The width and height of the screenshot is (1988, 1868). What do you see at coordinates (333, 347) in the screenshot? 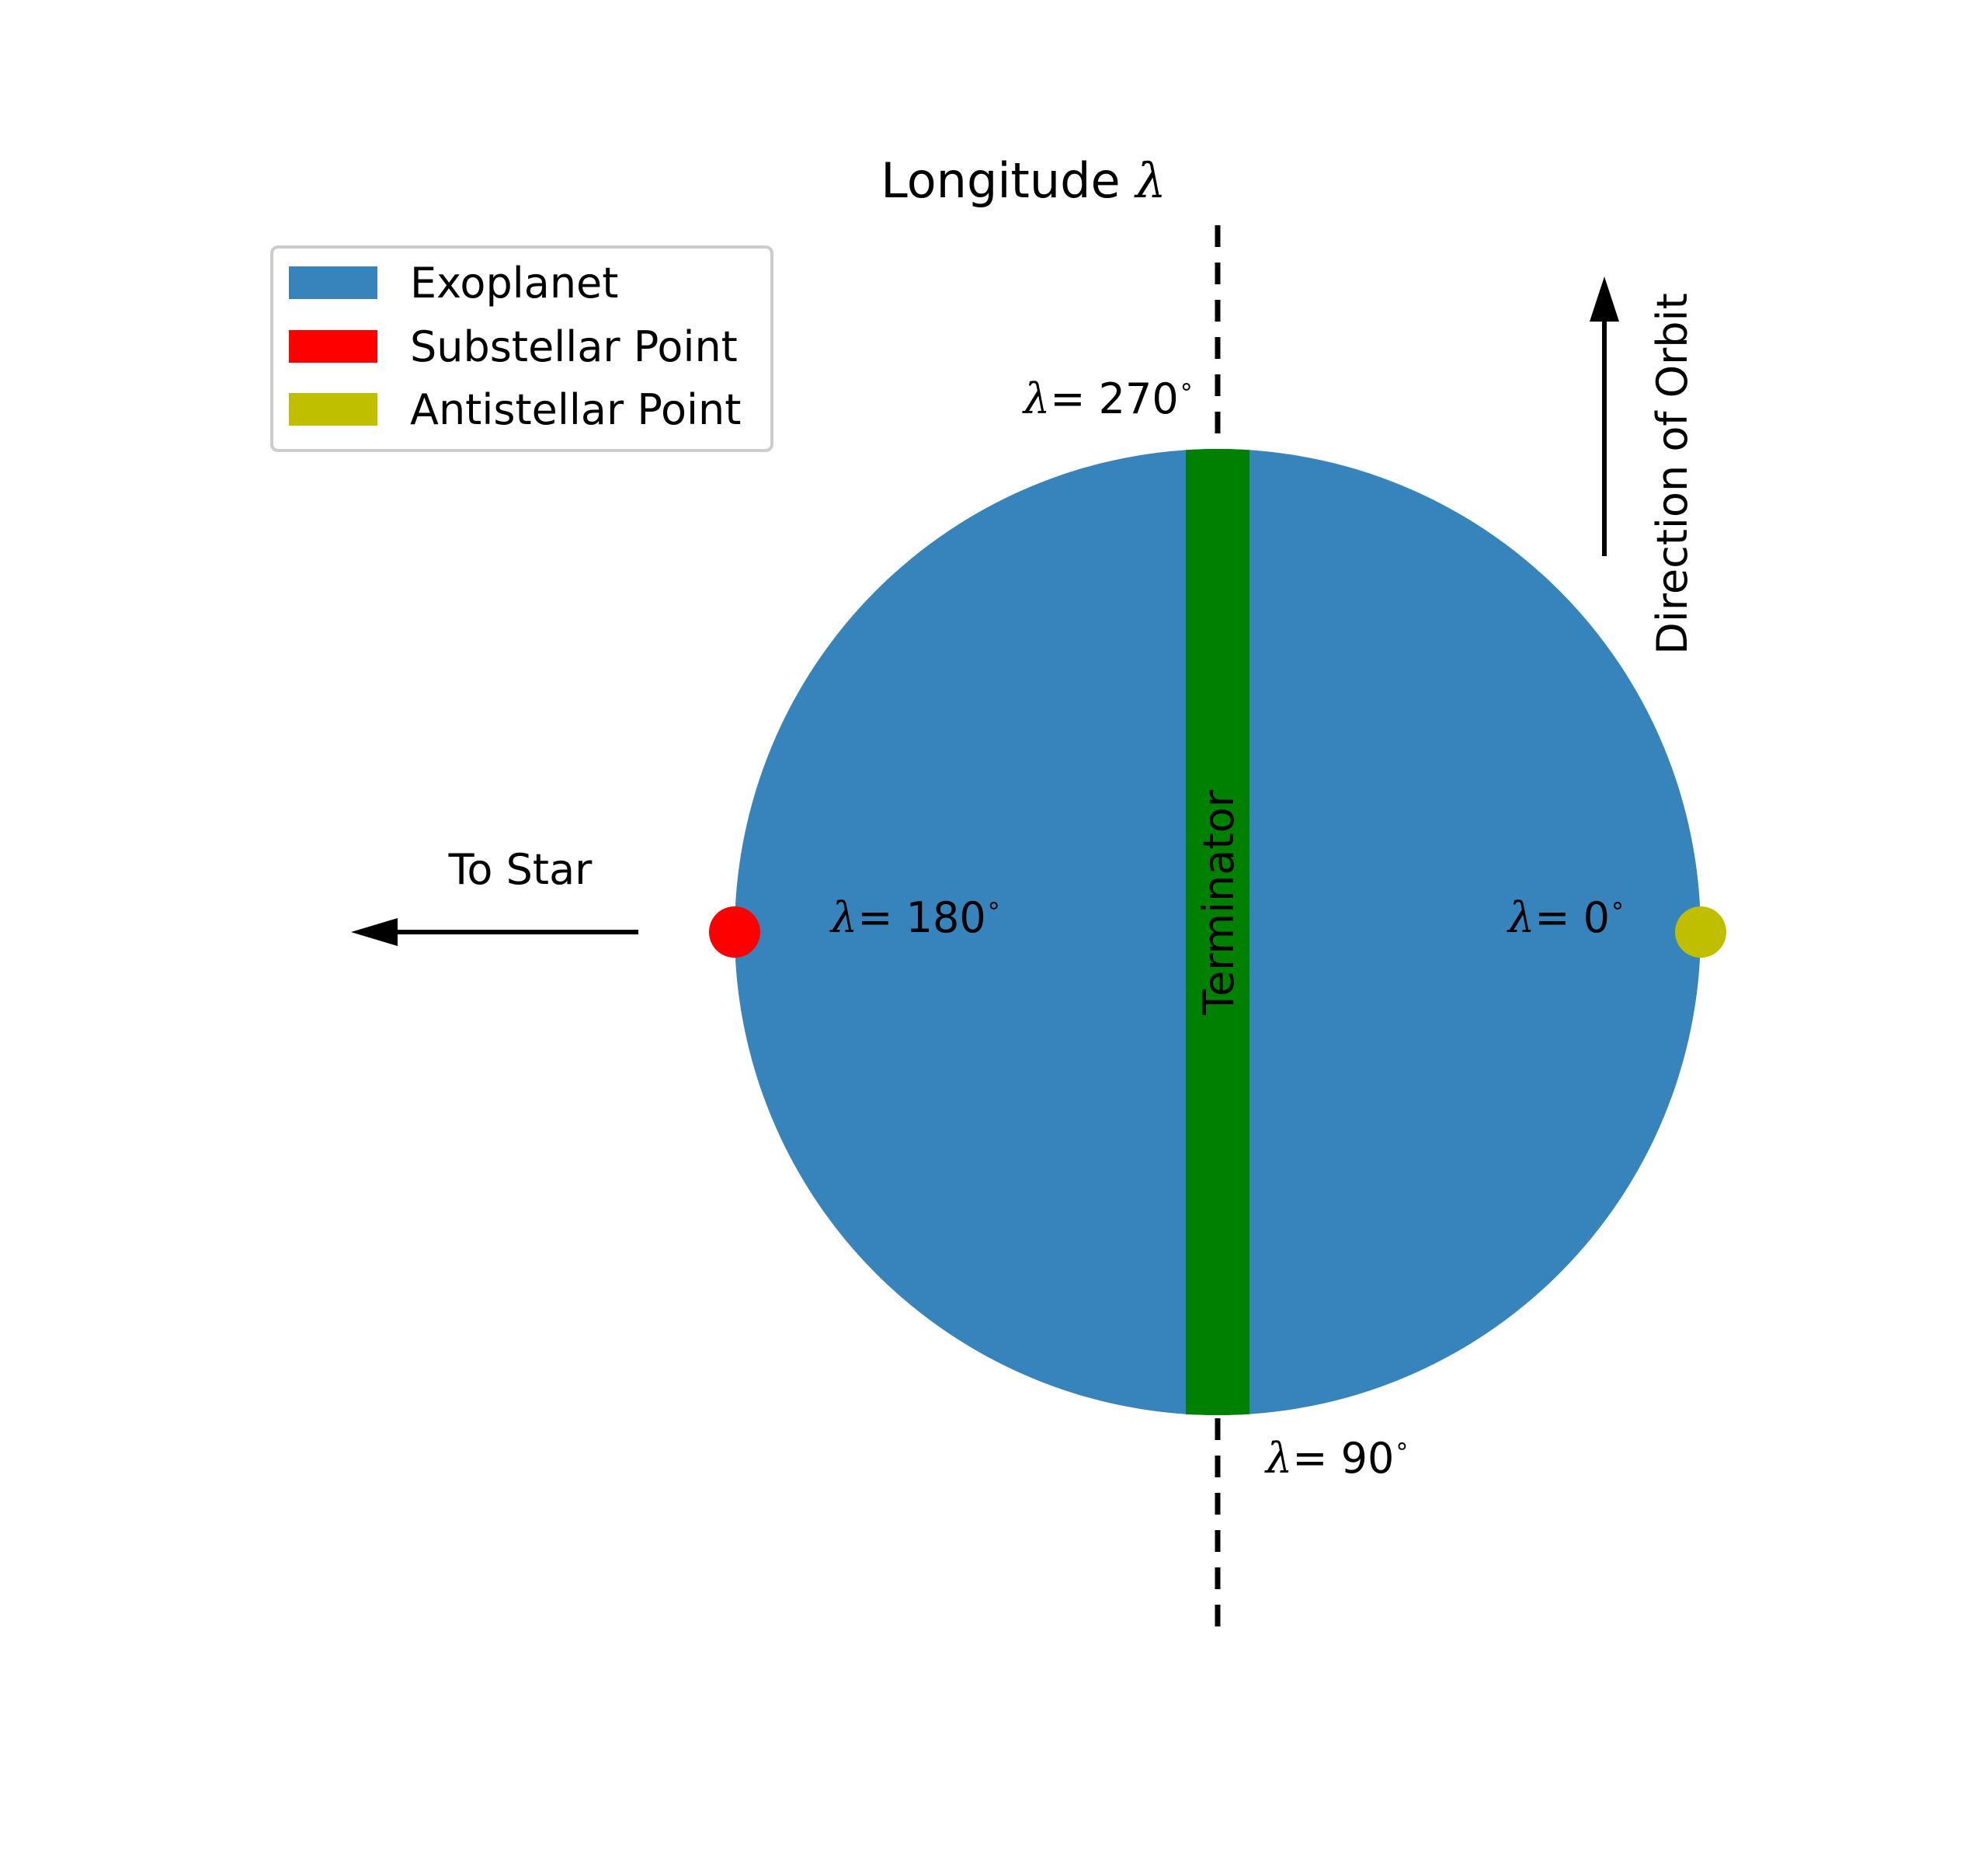
I see `legend-swatch-substellar` at bounding box center [333, 347].